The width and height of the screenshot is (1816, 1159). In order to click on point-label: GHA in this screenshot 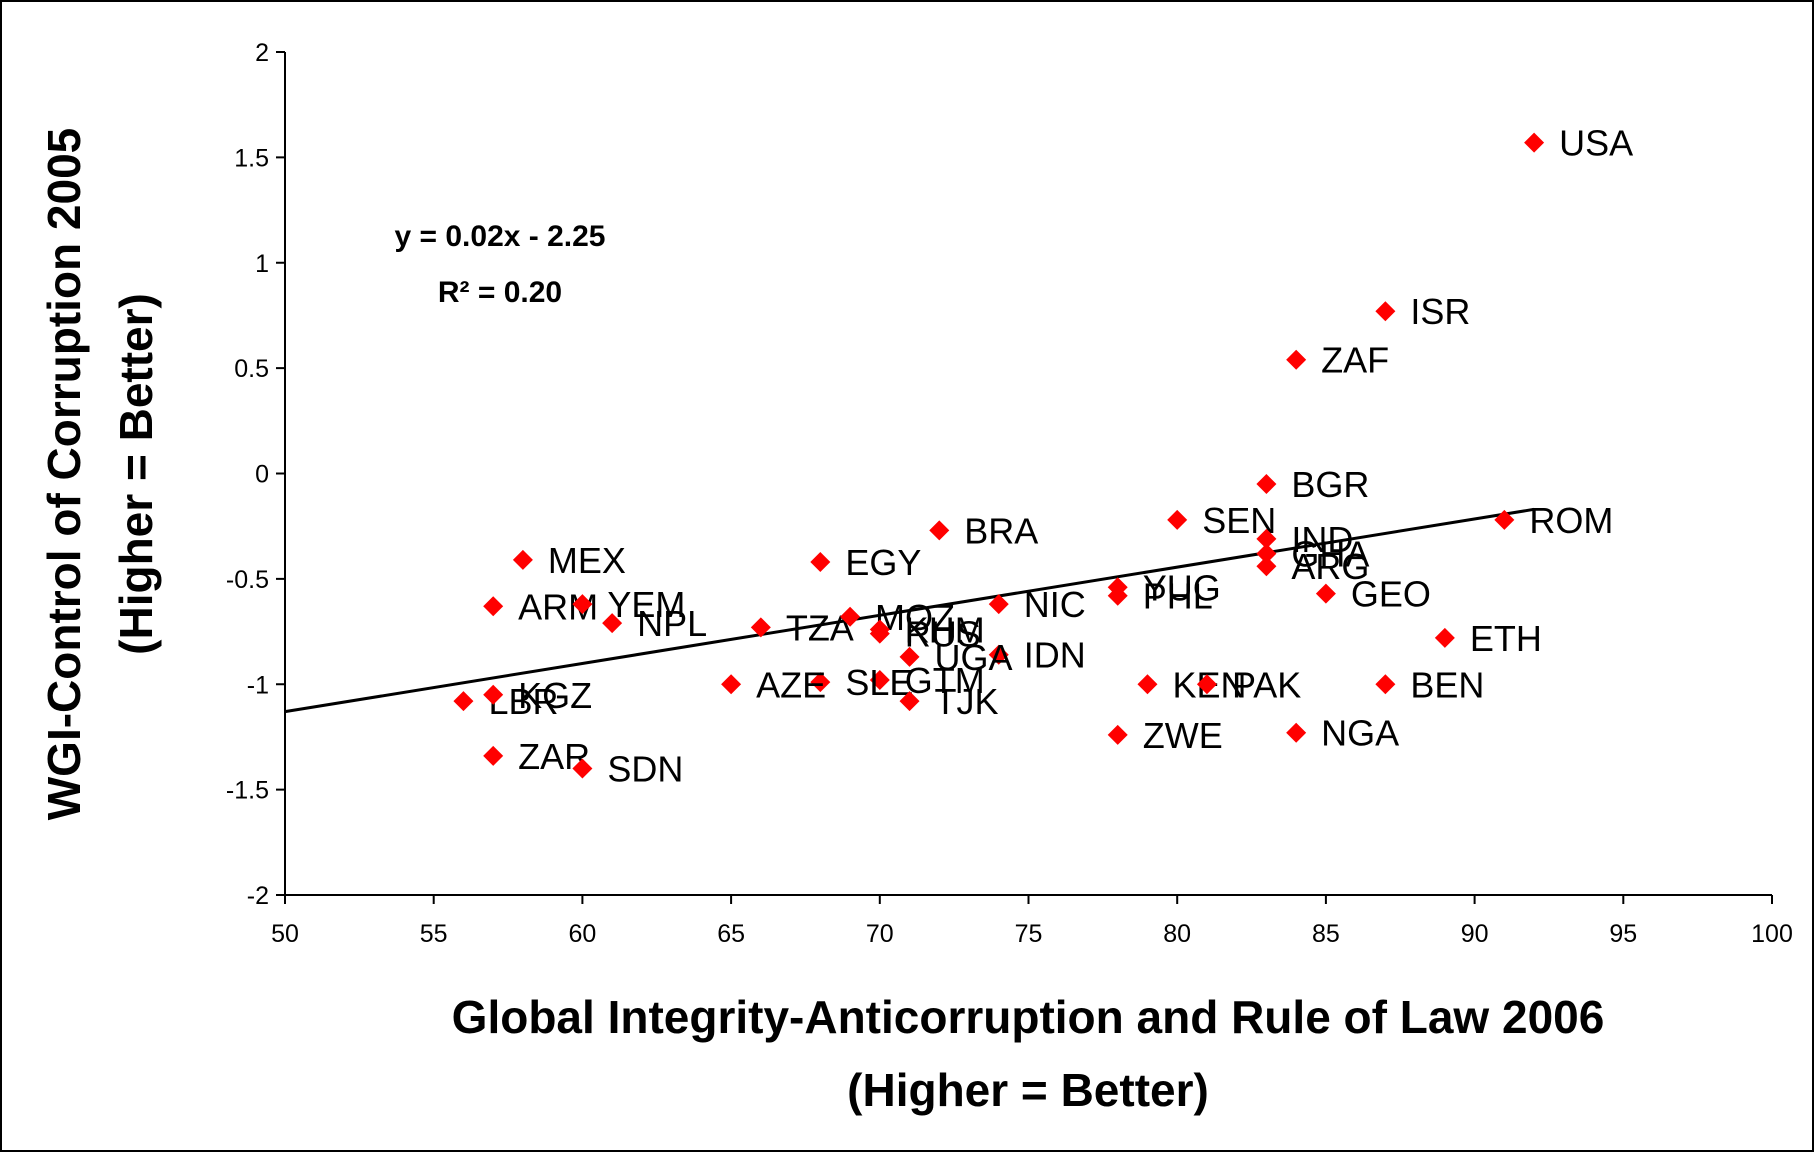, I will do `click(1330, 554)`.